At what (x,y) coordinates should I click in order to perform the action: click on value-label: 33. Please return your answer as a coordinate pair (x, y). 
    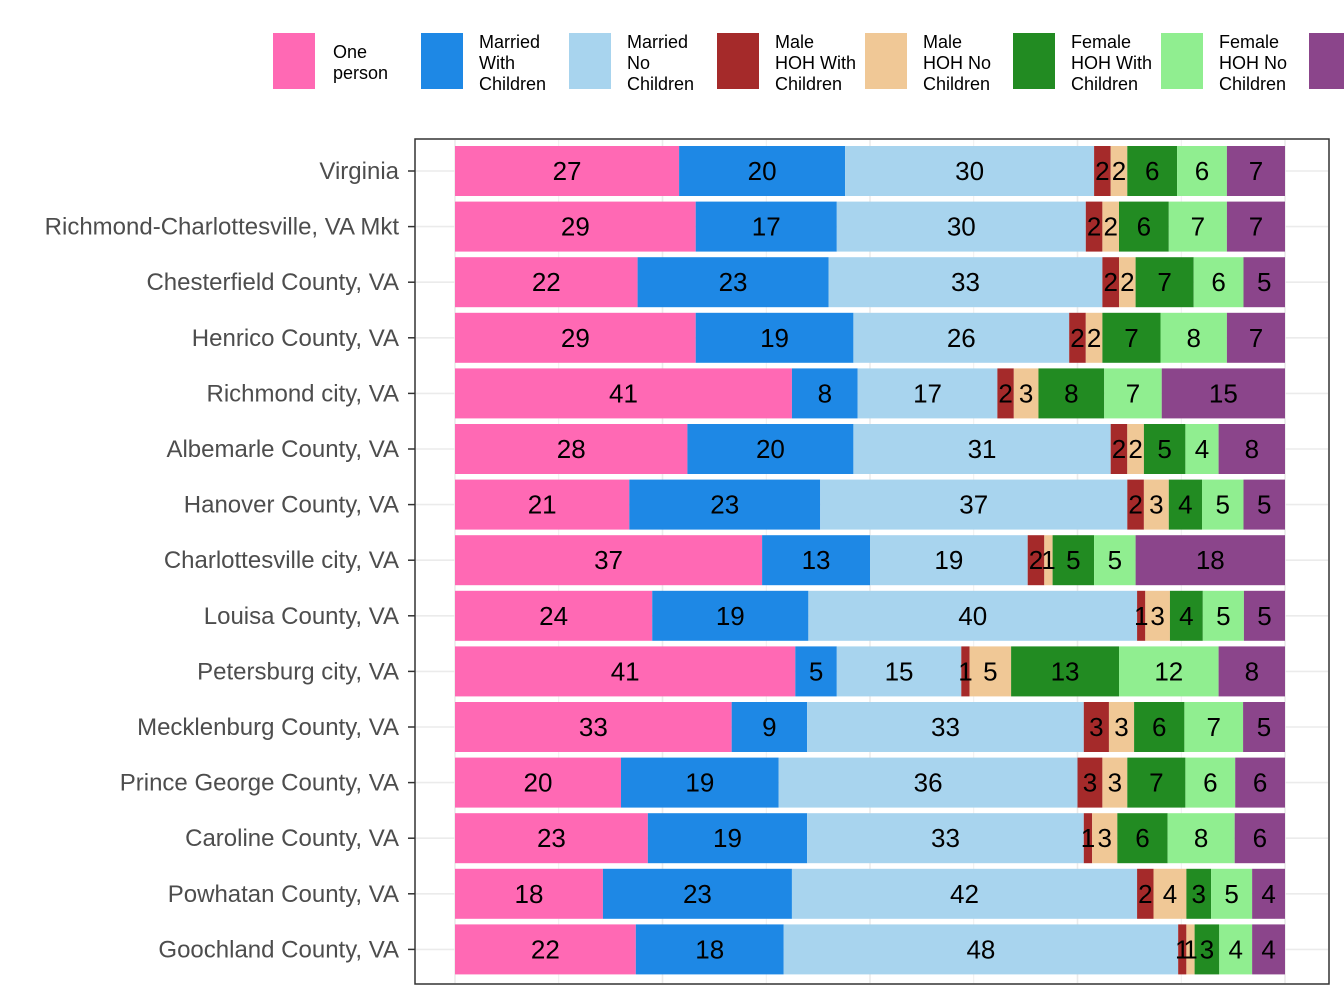
    Looking at the image, I should click on (945, 838).